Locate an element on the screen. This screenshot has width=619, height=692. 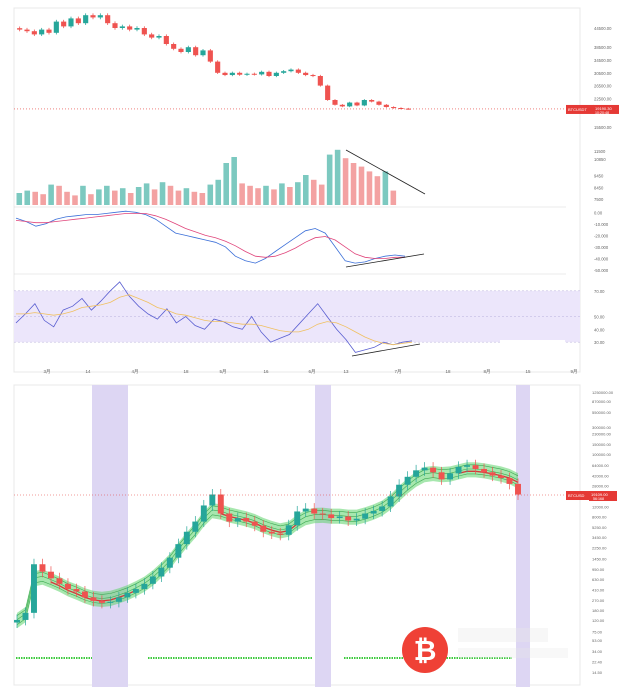
long-price-axis-tick: 64000.00 is located at coordinates (600, 465).